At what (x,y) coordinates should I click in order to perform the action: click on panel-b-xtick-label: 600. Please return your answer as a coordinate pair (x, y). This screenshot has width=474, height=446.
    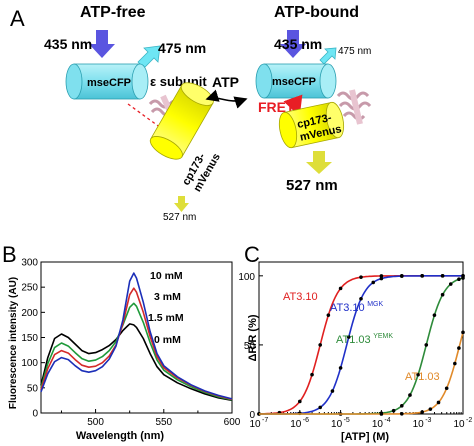
    Looking at the image, I should click on (232, 422).